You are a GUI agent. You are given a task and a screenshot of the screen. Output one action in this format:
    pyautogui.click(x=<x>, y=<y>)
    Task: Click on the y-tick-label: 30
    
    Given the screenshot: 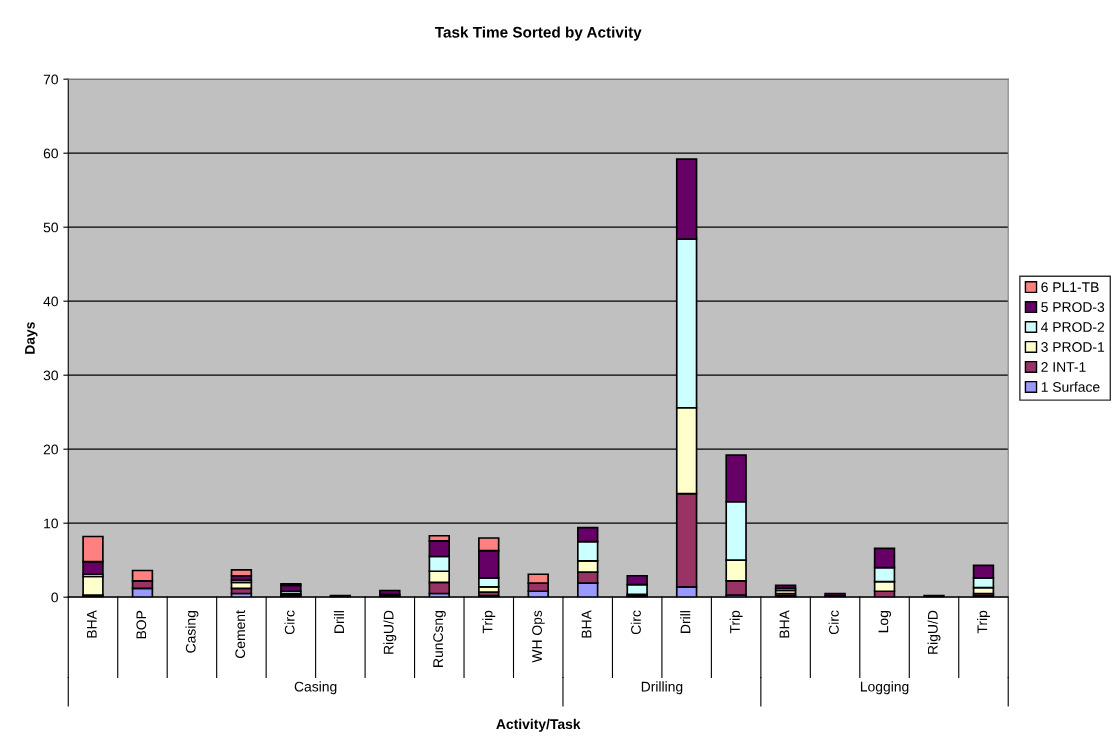 What is the action you would take?
    pyautogui.click(x=50, y=375)
    